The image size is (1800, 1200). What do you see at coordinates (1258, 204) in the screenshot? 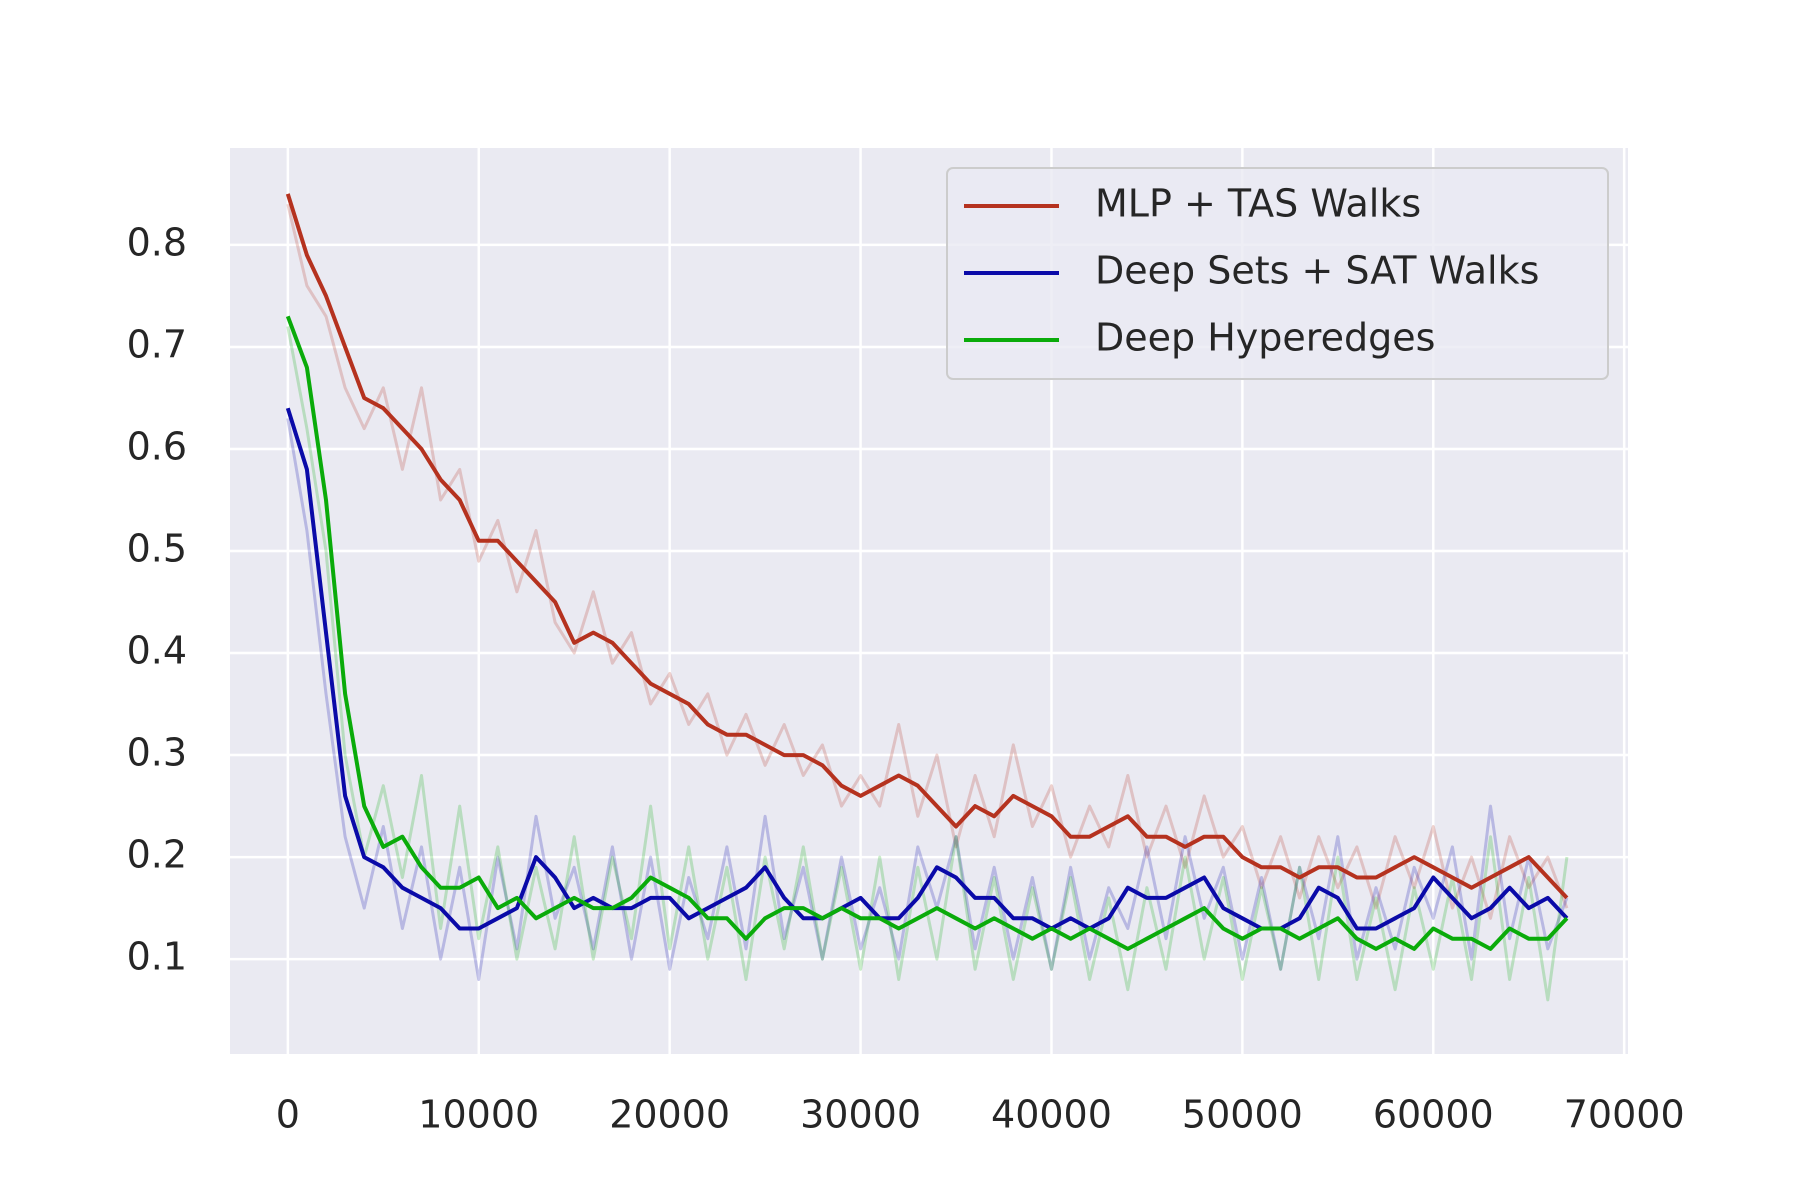
I see `legend-label: MLP + TAS Walks` at bounding box center [1258, 204].